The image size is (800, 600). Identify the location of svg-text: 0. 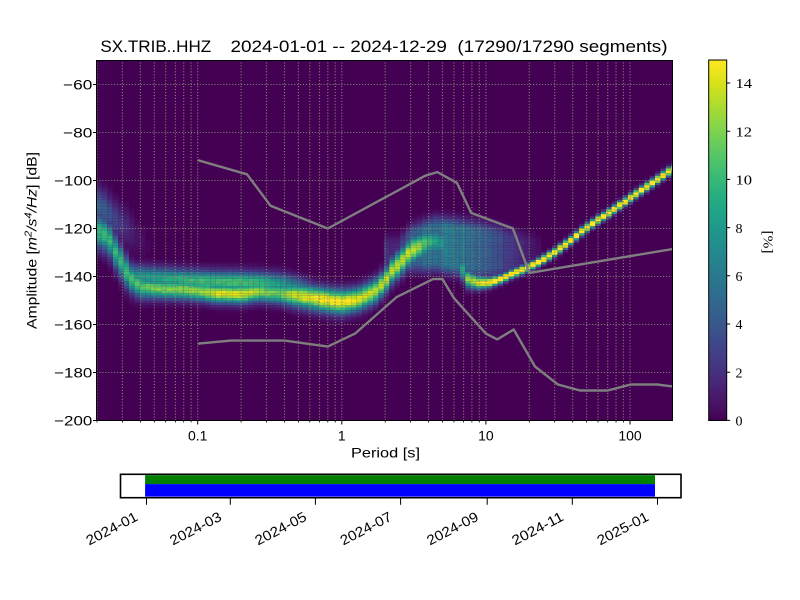
(739, 422).